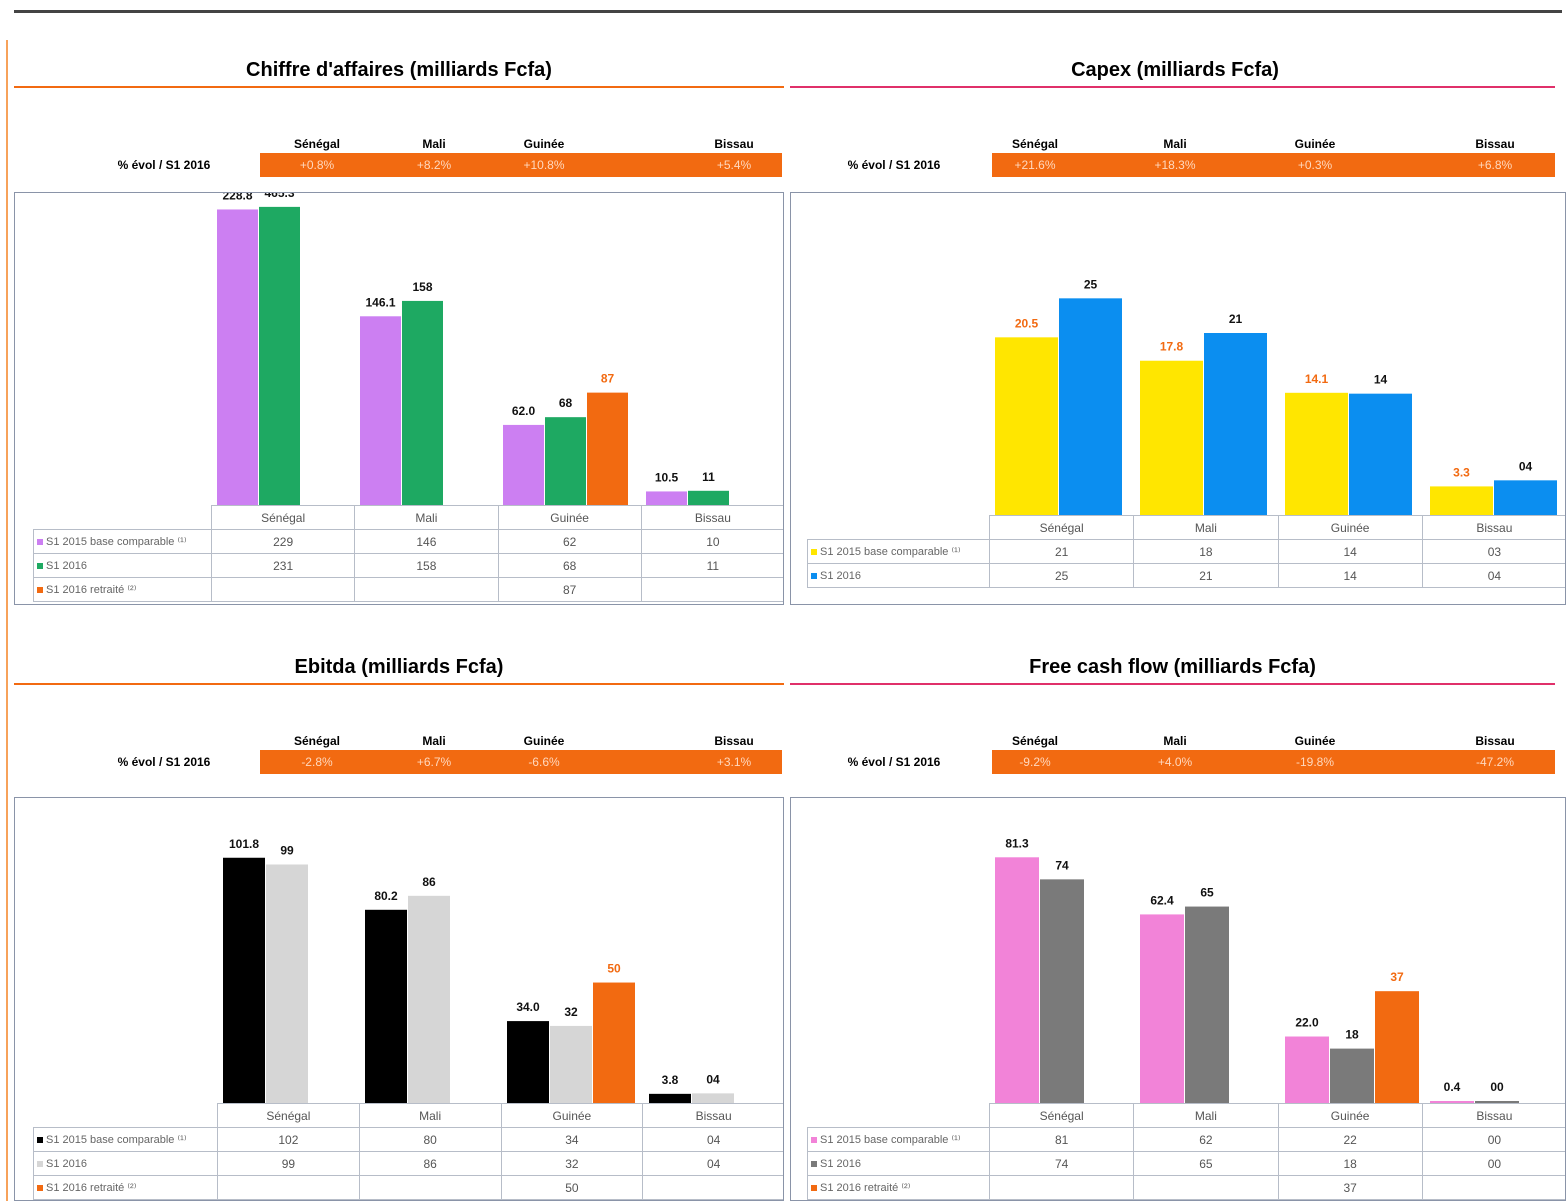  I want to click on table-cell: 32, so click(572, 1163).